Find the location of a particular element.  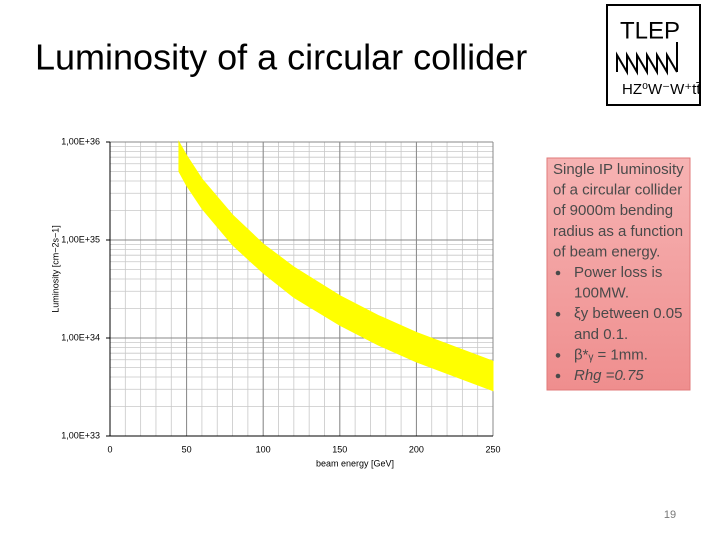

logo: TLEP HZ⁰W⁻W⁺tt̄ is located at coordinates (653, 55).